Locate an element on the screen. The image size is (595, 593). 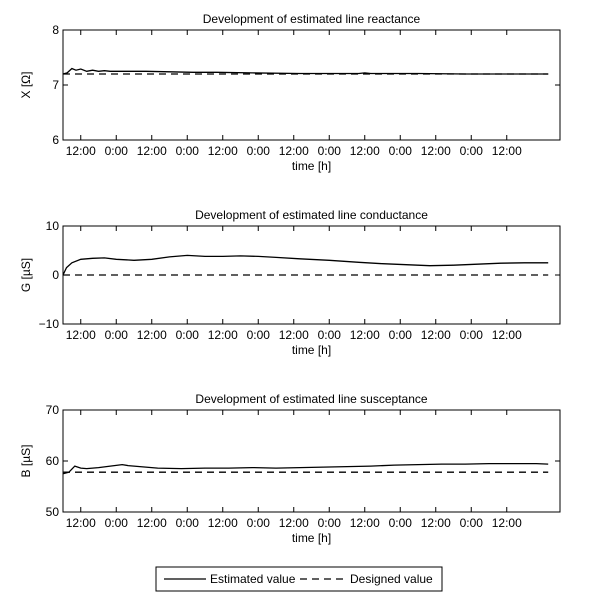
plot-frame is located at coordinates (311, 461).